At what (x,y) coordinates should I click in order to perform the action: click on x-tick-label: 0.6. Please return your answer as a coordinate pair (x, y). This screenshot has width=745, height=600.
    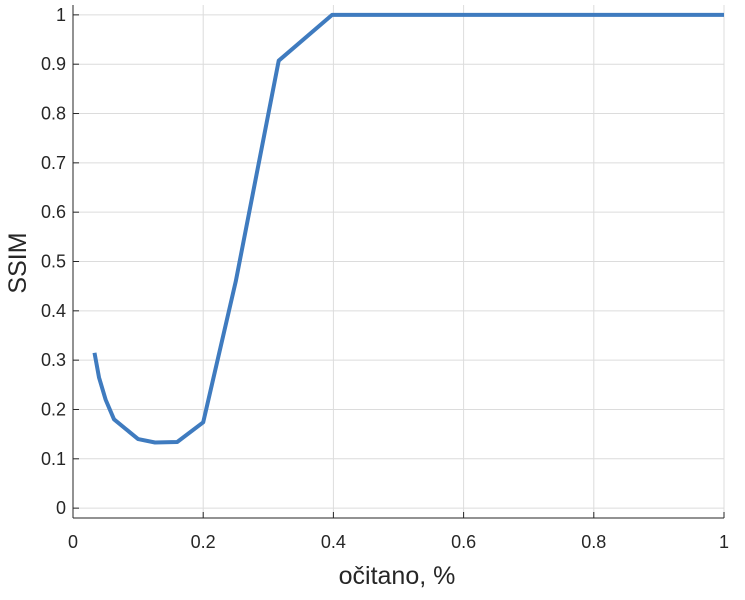
    Looking at the image, I should click on (463, 542).